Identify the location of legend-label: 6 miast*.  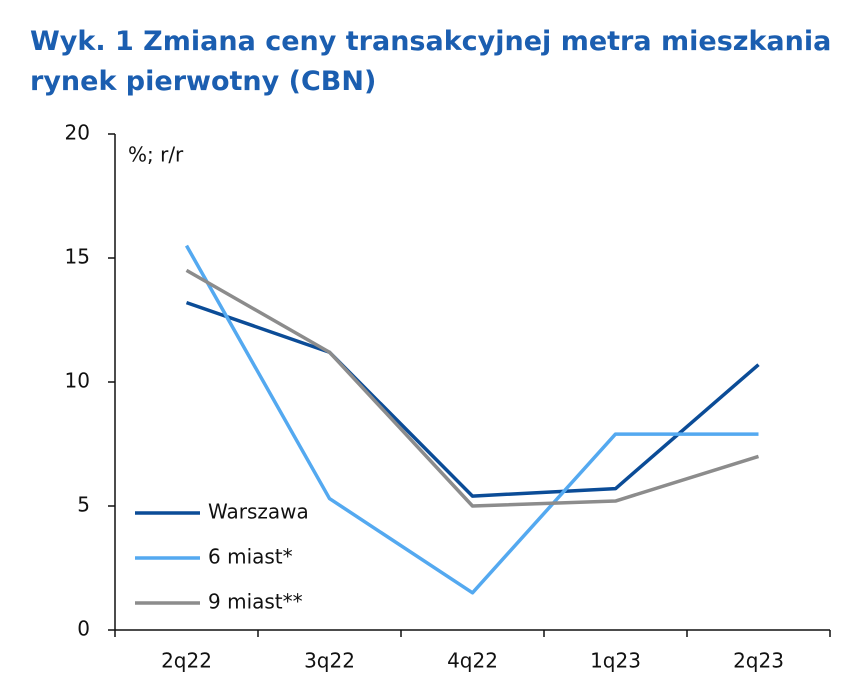
(250, 557).